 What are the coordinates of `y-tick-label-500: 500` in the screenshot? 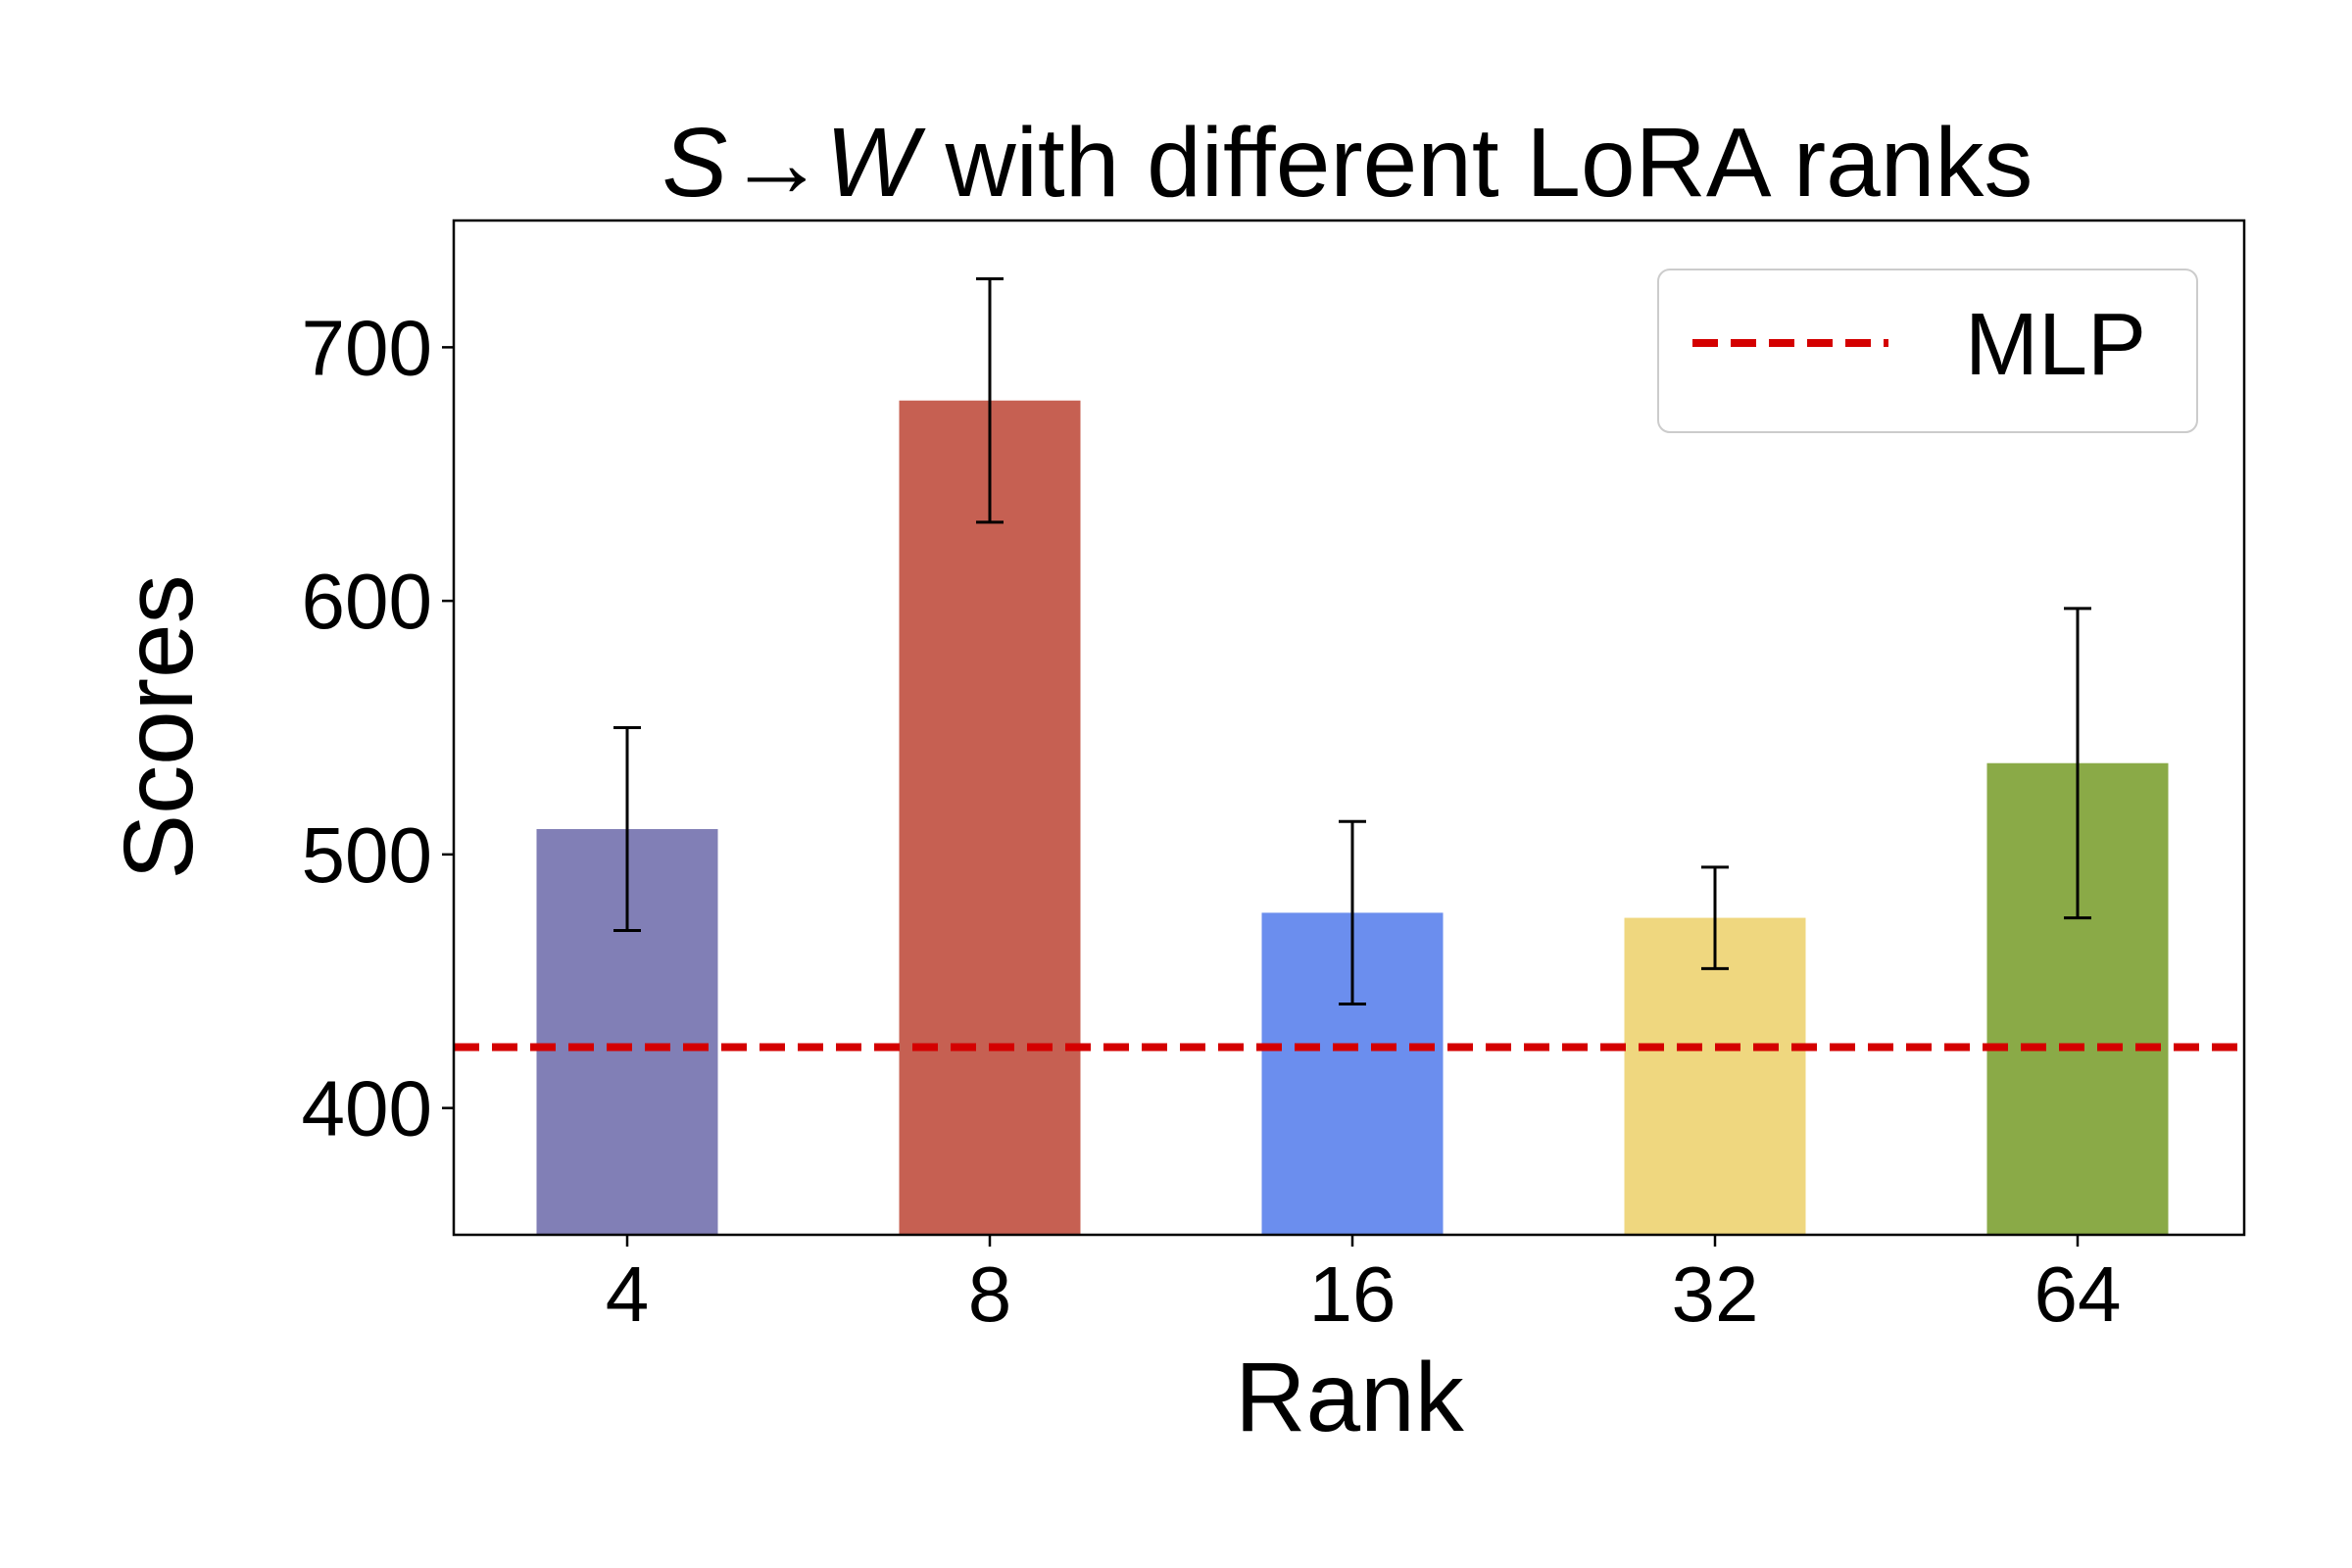 It's located at (367, 855).